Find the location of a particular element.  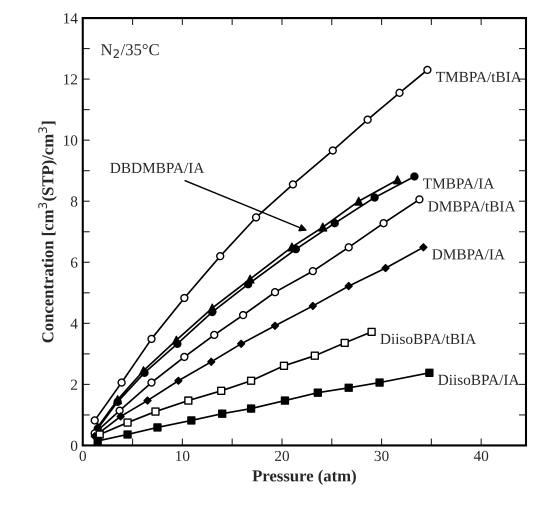

y-tick-label: 4 is located at coordinates (74, 323).